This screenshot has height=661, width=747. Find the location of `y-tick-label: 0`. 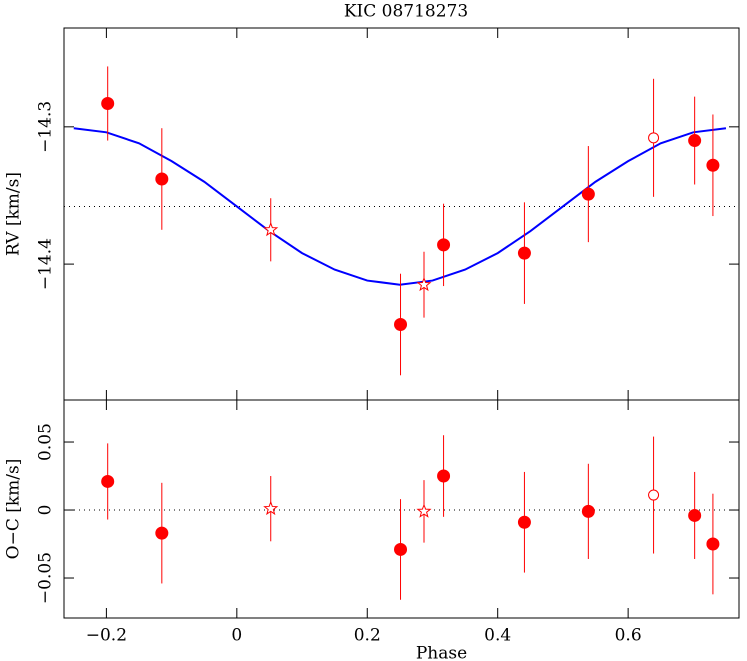

y-tick-label: 0 is located at coordinates (46, 510).